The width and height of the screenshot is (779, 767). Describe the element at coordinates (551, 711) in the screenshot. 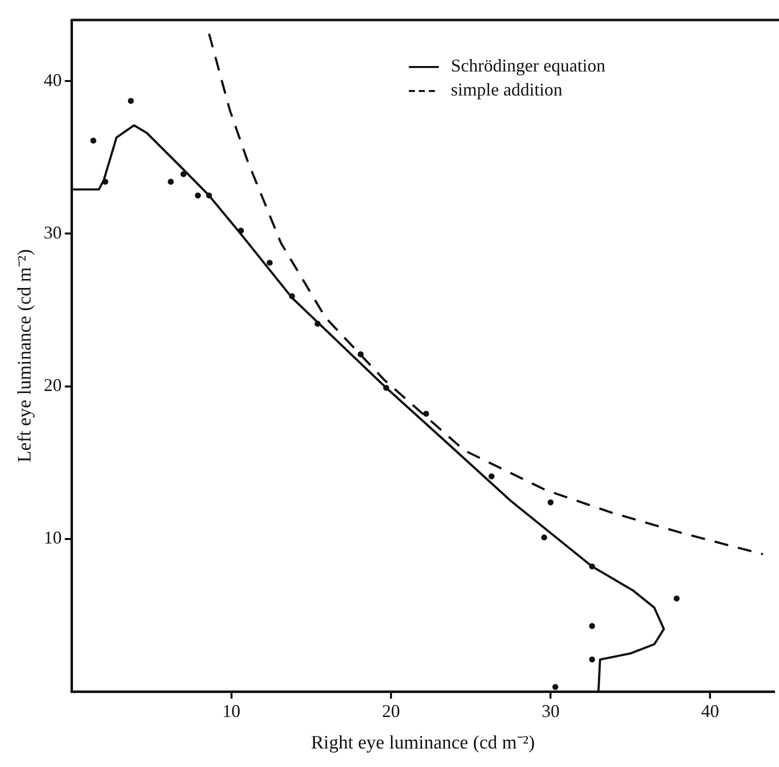

I see `x-tick-label: 30` at that location.